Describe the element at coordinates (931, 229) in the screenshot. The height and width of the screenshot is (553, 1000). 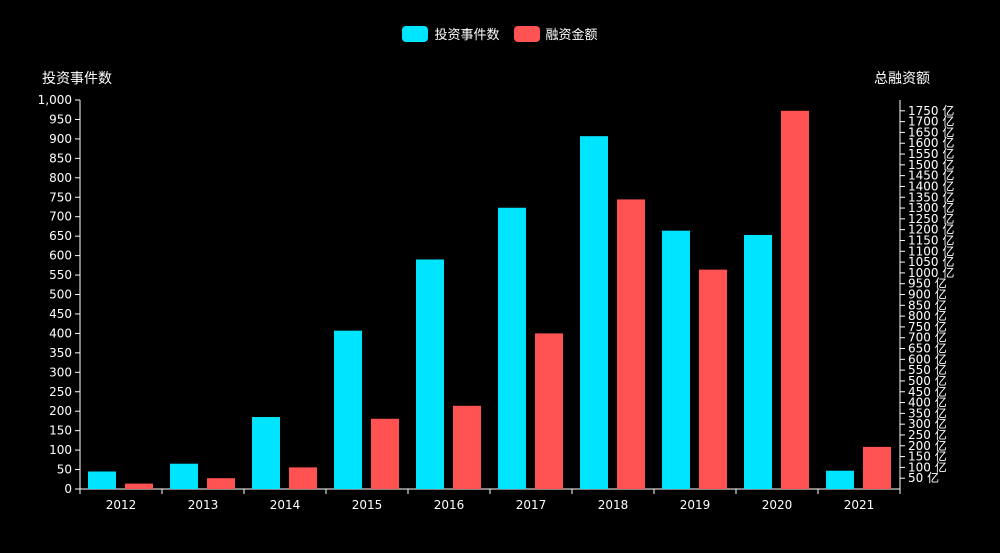
I see `right-axis-tick-label: 1200 亿` at that location.